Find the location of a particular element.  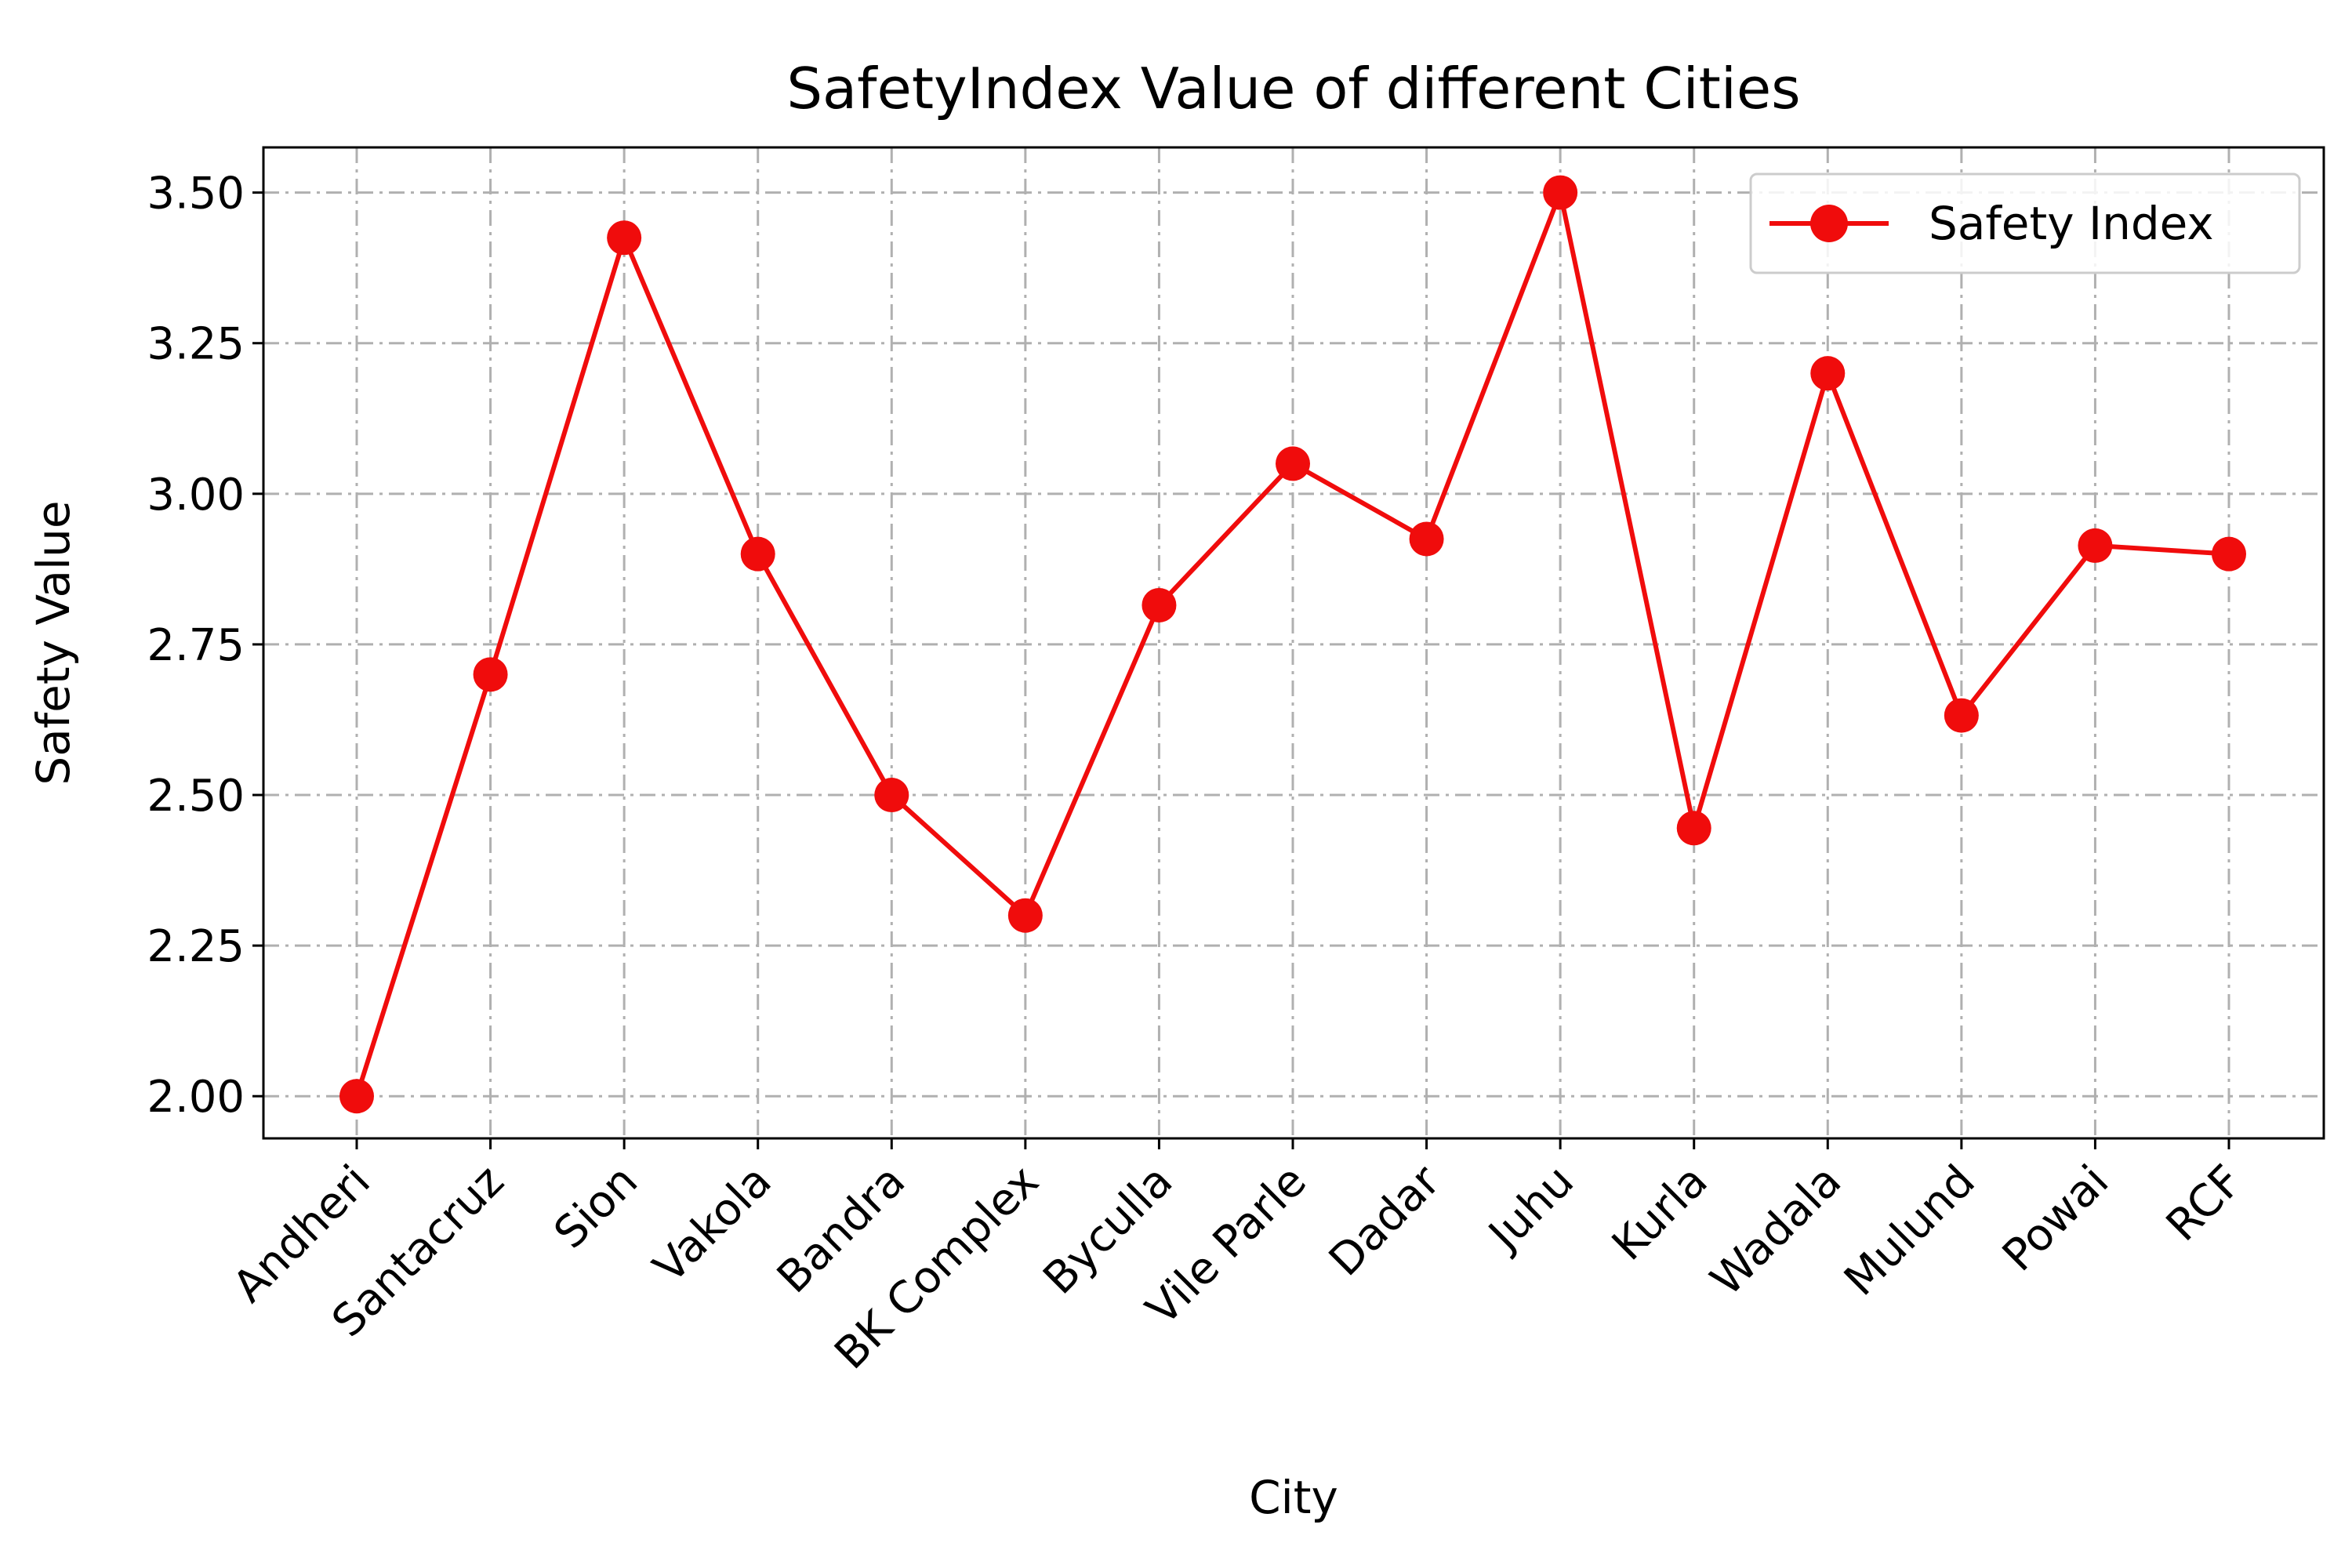

x-tick-label: Sion is located at coordinates (596, 1207).